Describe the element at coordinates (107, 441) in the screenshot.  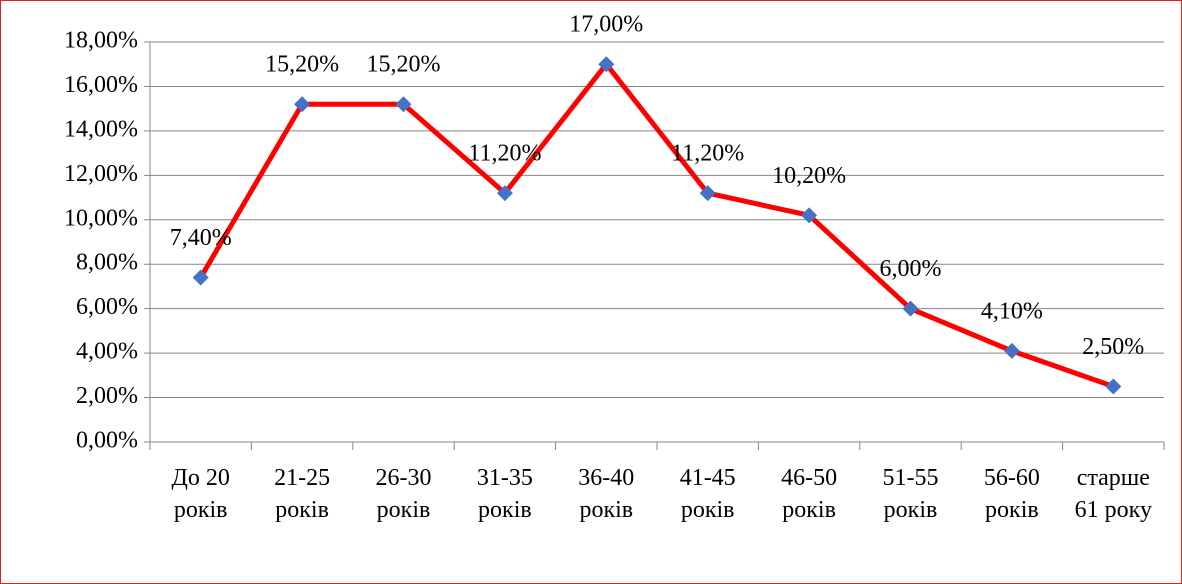
I see `y-tick-label: 0,00%` at that location.